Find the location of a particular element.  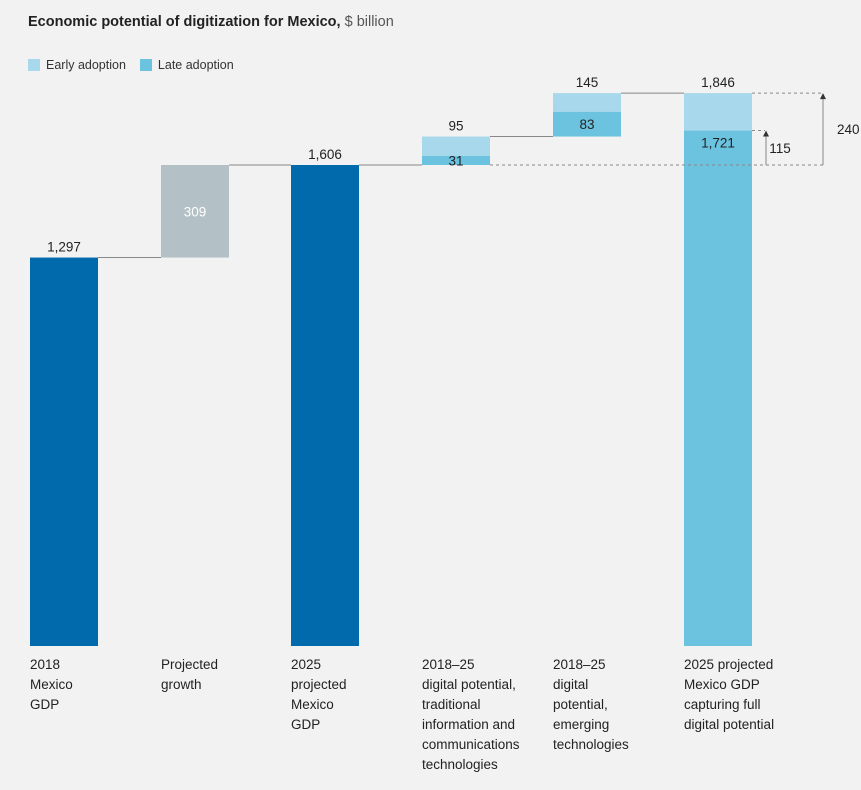

category-label-0: 2018 Mexico GDP is located at coordinates (51, 685).